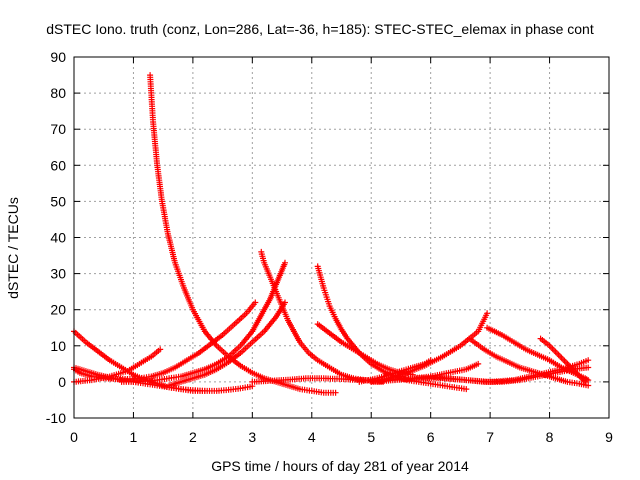  I want to click on y-tick-label: -10, so click(56, 418).